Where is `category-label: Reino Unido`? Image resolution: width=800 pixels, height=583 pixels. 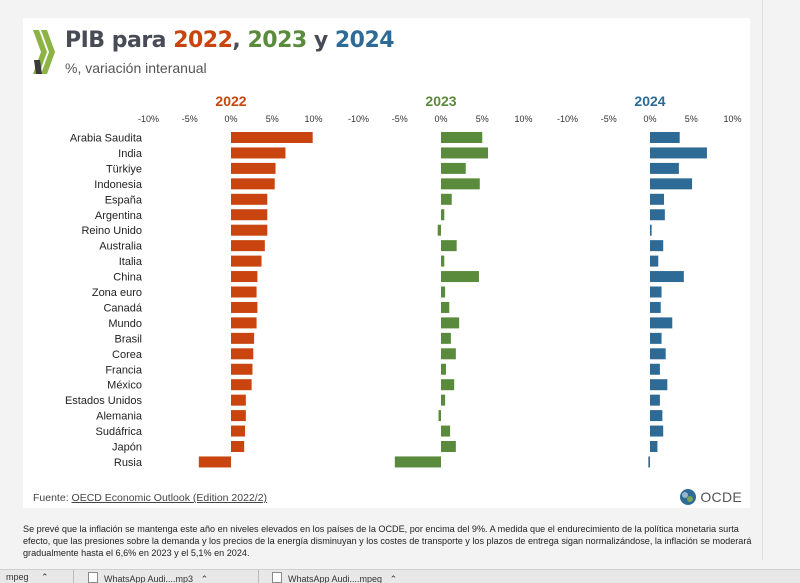 category-label: Reino Unido is located at coordinates (111, 231).